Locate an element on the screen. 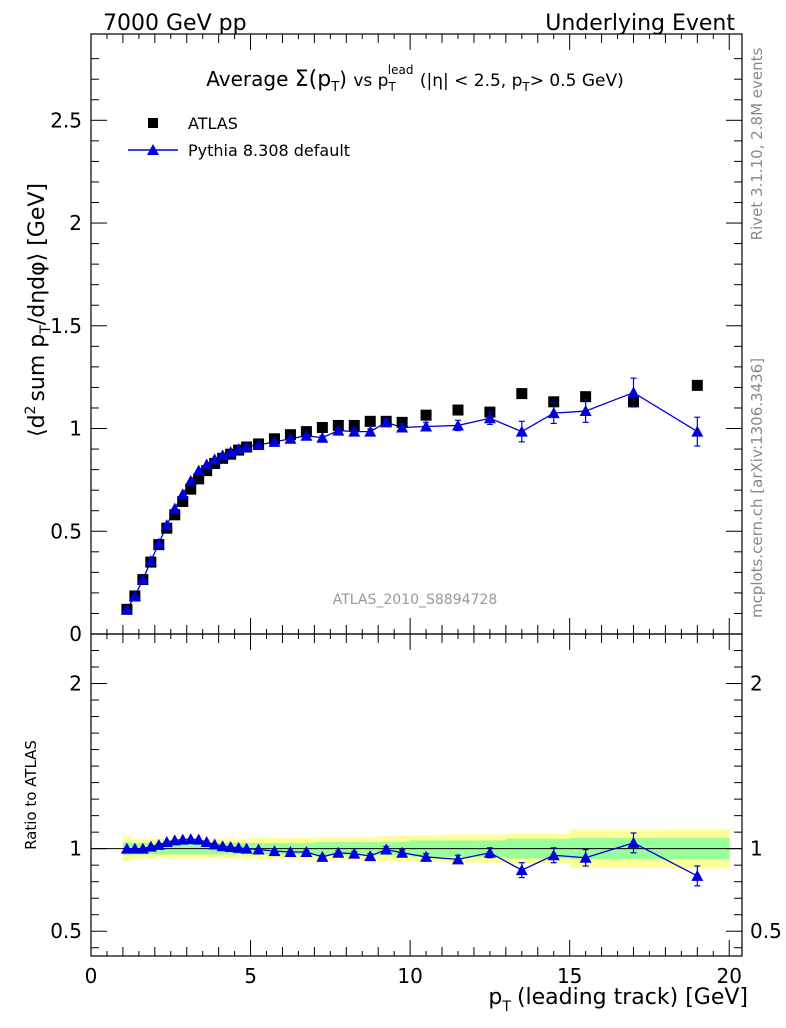  header-left: 7000 GeV pp is located at coordinates (175, 23).